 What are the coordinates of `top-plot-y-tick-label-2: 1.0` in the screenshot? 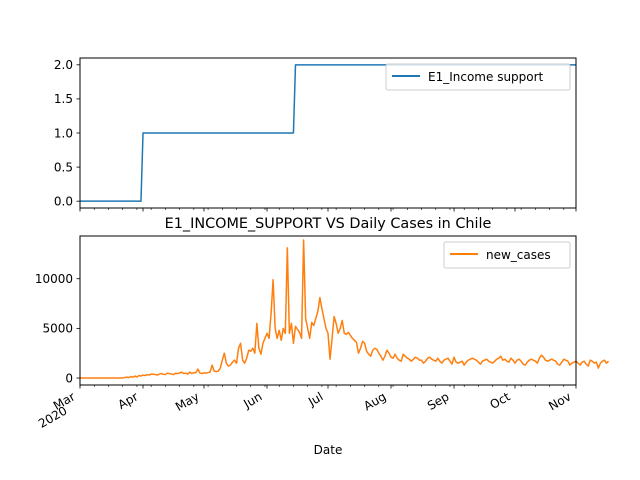 It's located at (63, 133).